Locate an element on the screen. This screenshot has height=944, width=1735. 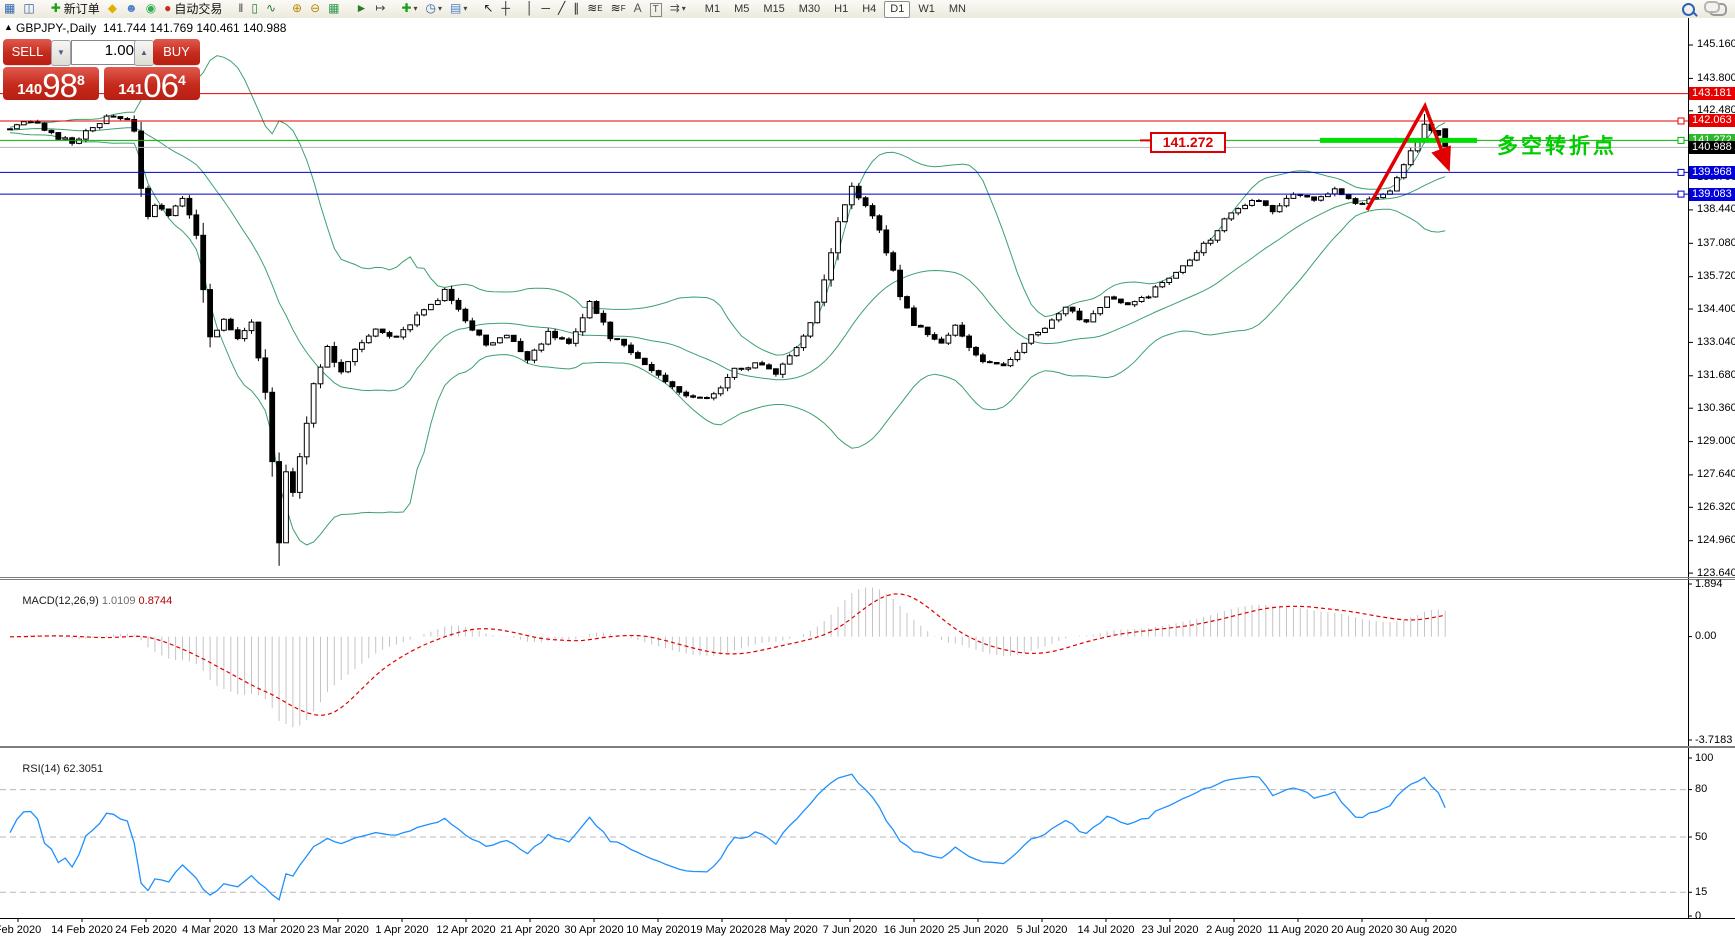
autotrading-button: ● 自动交易 is located at coordinates (193, 8).